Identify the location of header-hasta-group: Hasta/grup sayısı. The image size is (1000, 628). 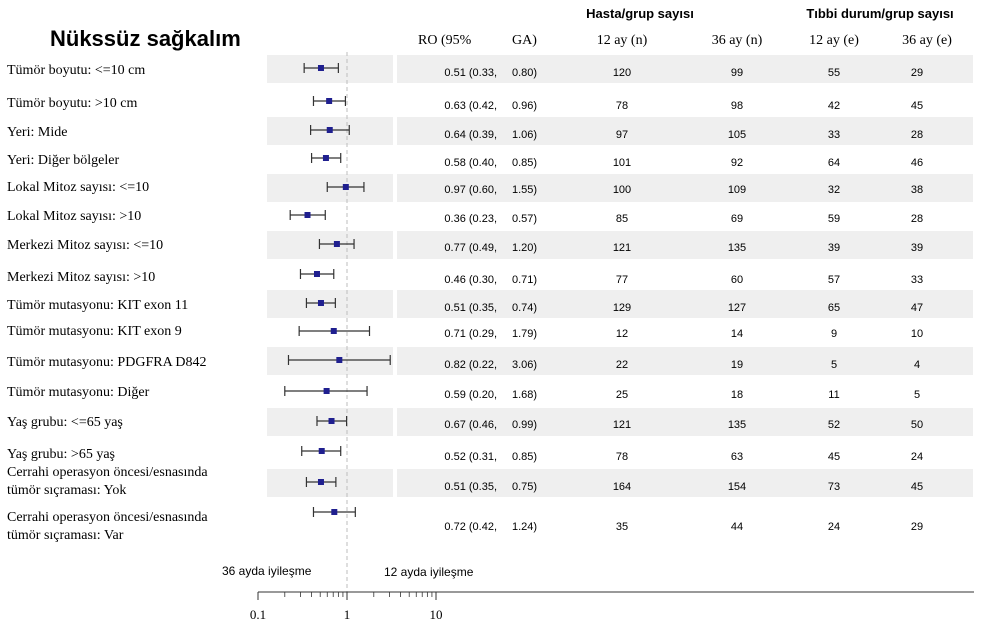
(640, 13).